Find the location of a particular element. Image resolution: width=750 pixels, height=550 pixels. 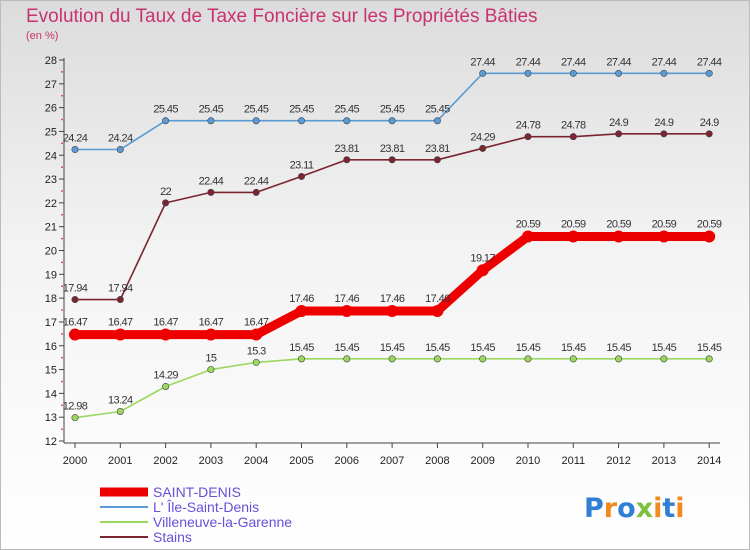

legend-label: L' Île-Saint-Denis is located at coordinates (206, 507).